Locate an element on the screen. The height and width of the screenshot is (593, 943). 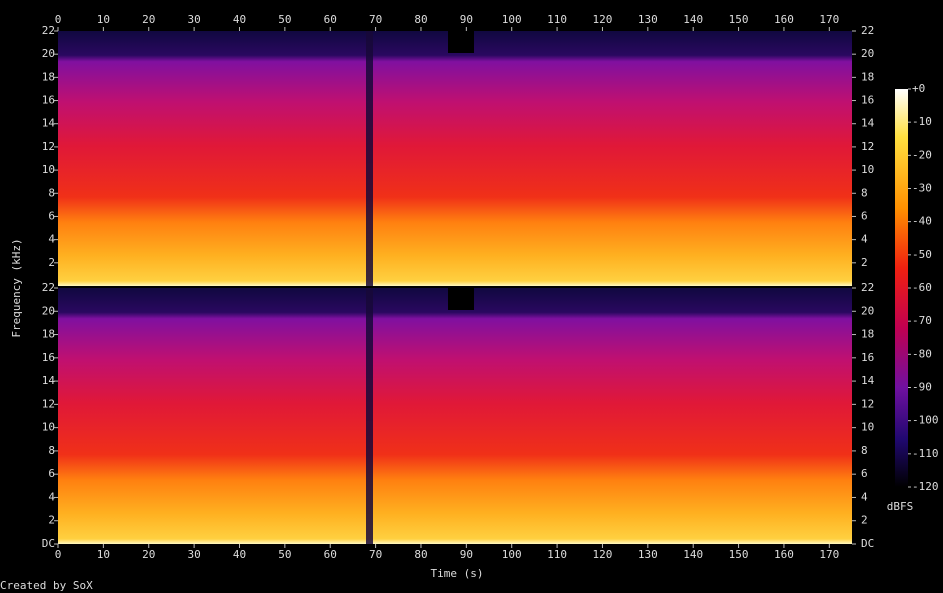
footer: Created by SoX is located at coordinates (46, 585).